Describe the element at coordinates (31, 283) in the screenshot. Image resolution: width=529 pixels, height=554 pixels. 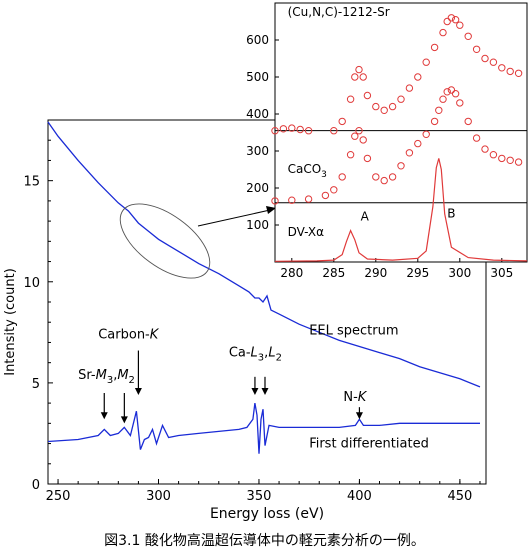
I see `y-tick-label: 10` at that location.